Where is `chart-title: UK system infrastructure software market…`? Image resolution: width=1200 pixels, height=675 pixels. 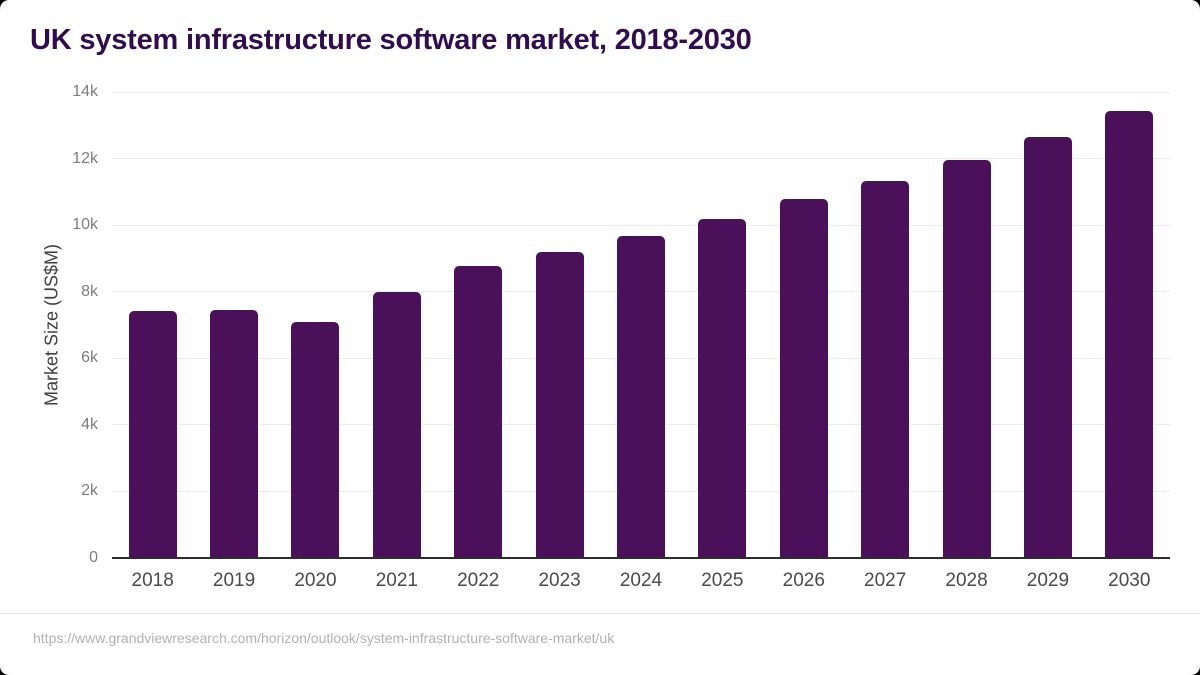
chart-title: UK system infrastructure software market… is located at coordinates (391, 40).